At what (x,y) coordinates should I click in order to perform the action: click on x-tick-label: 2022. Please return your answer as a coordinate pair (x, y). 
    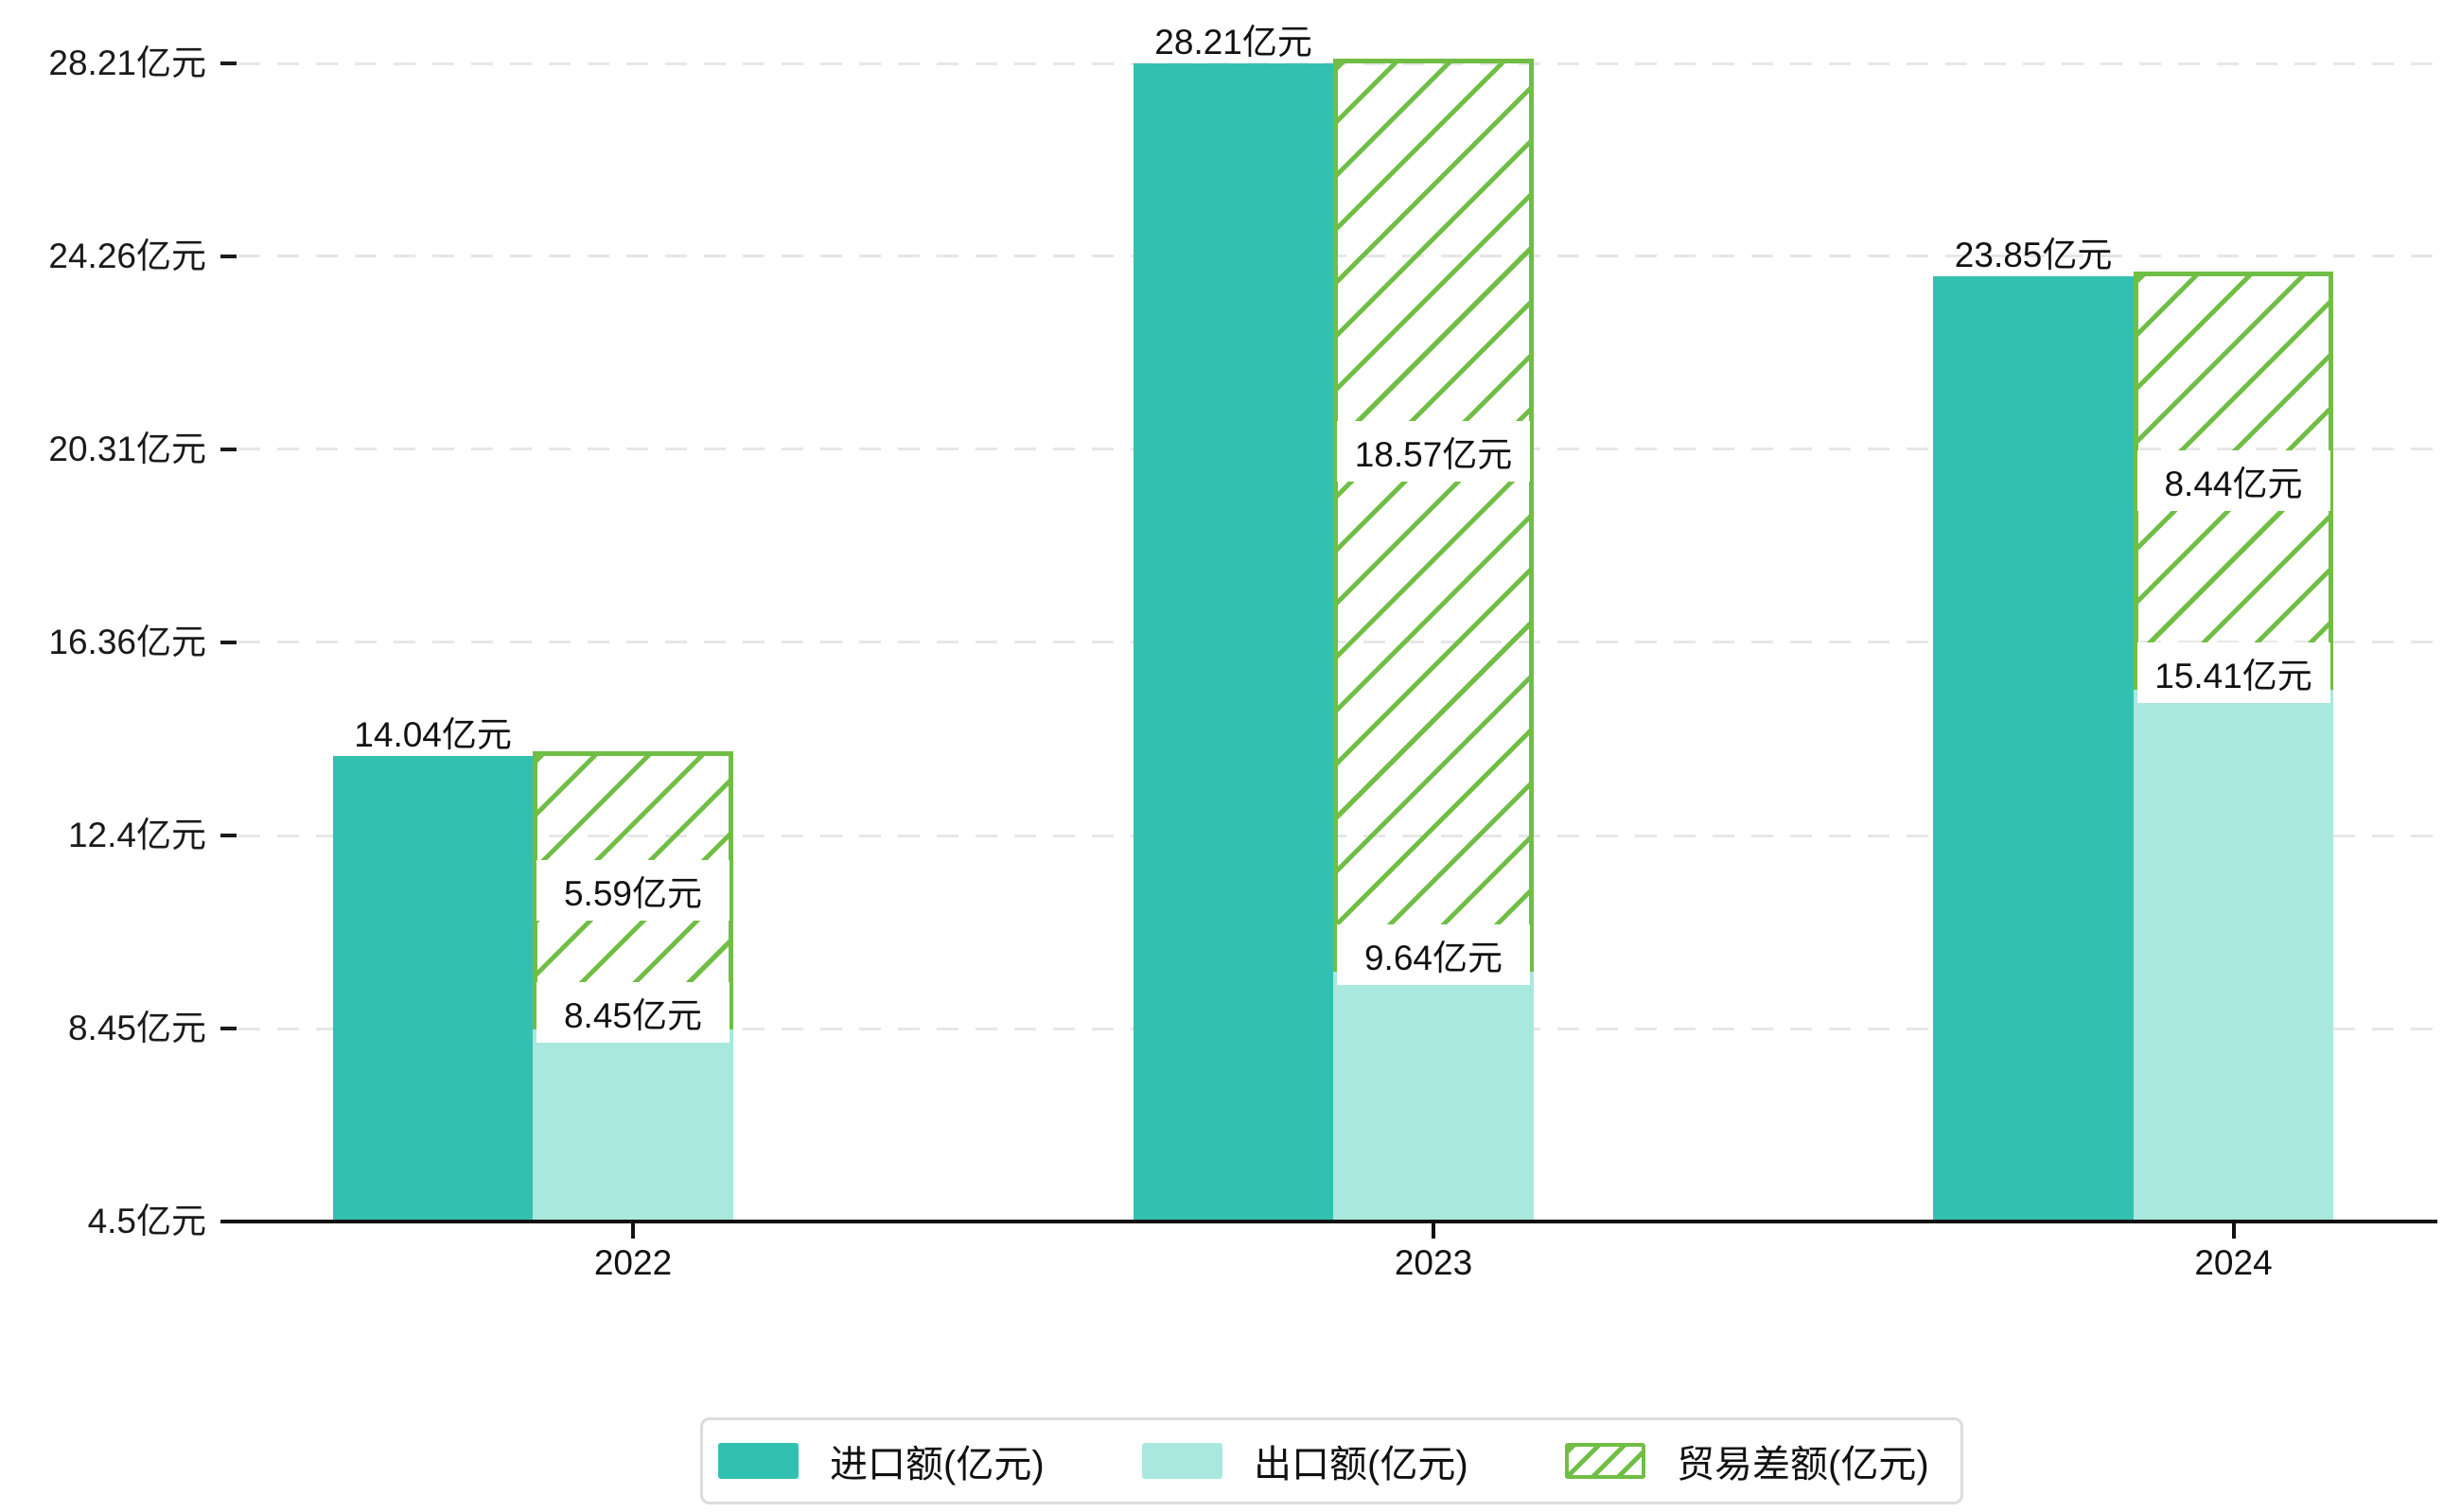
    Looking at the image, I should click on (633, 1262).